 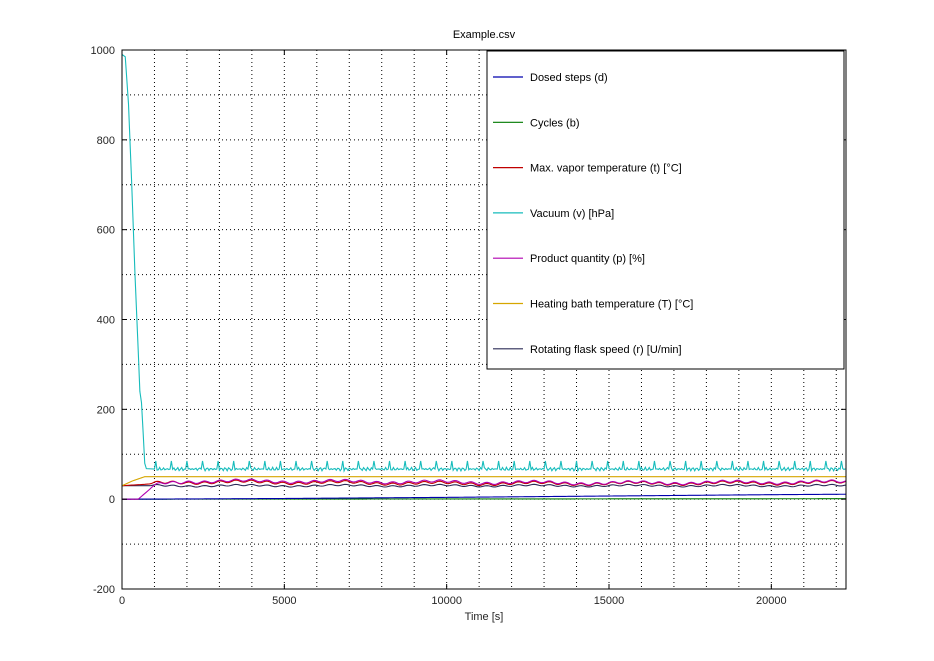 I want to click on y-tick-label: 600, so click(x=106, y=231).